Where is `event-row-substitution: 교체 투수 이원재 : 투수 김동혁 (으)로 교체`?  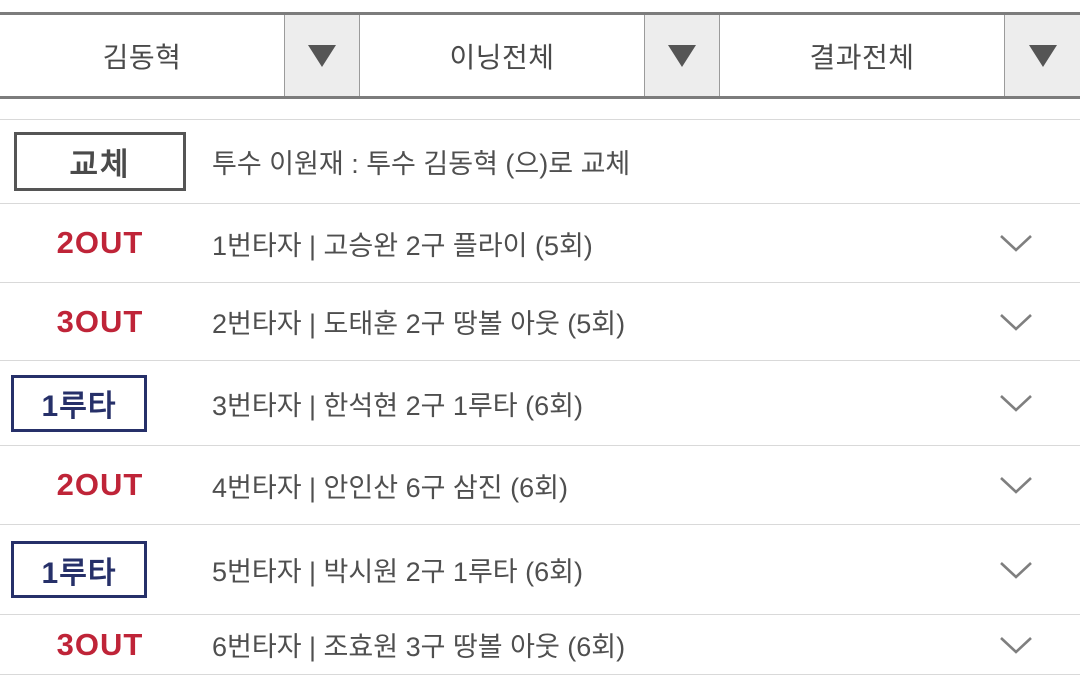 event-row-substitution: 교체 투수 이원재 : 투수 김동혁 (으)로 교체 is located at coordinates (540, 162).